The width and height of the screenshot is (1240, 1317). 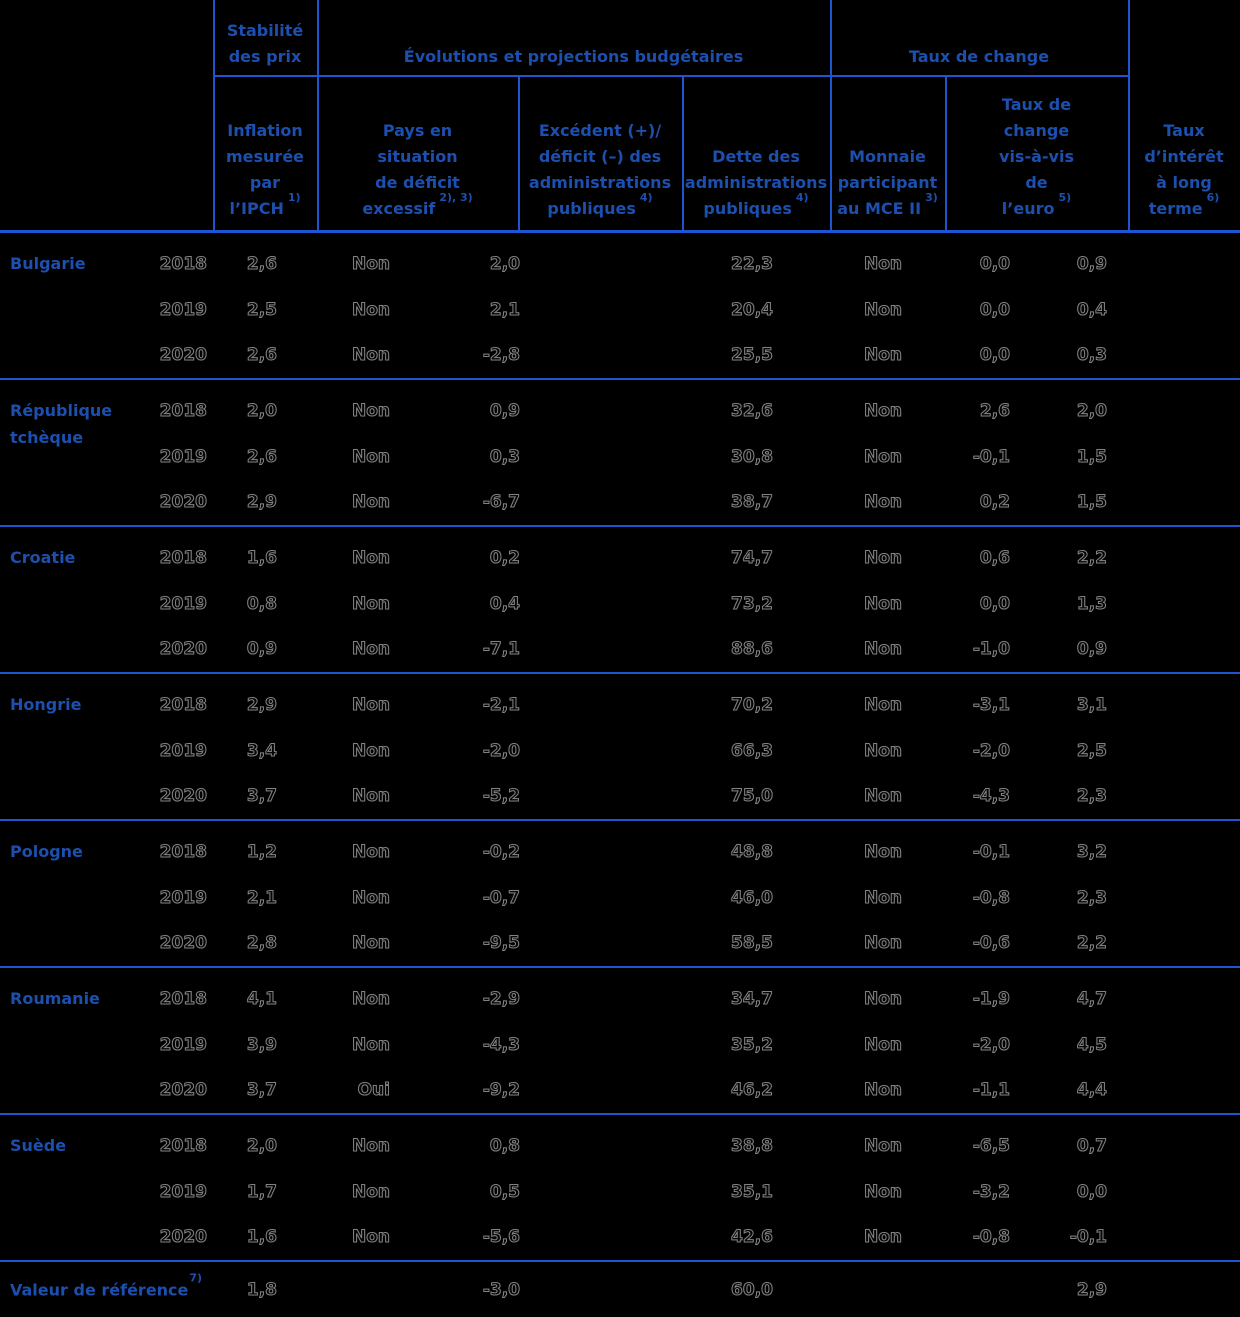 I want to click on cell-ltir: 0,0, so click(x=1091, y=1191).